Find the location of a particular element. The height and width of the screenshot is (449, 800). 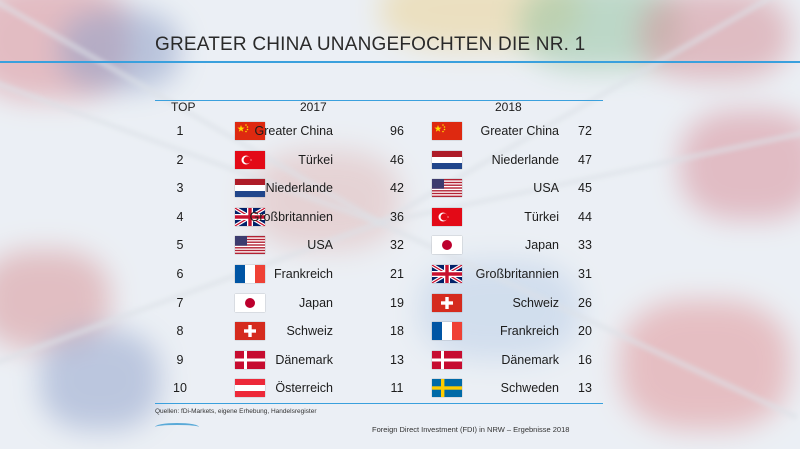

country-2018: Frankreich is located at coordinates (529, 331).